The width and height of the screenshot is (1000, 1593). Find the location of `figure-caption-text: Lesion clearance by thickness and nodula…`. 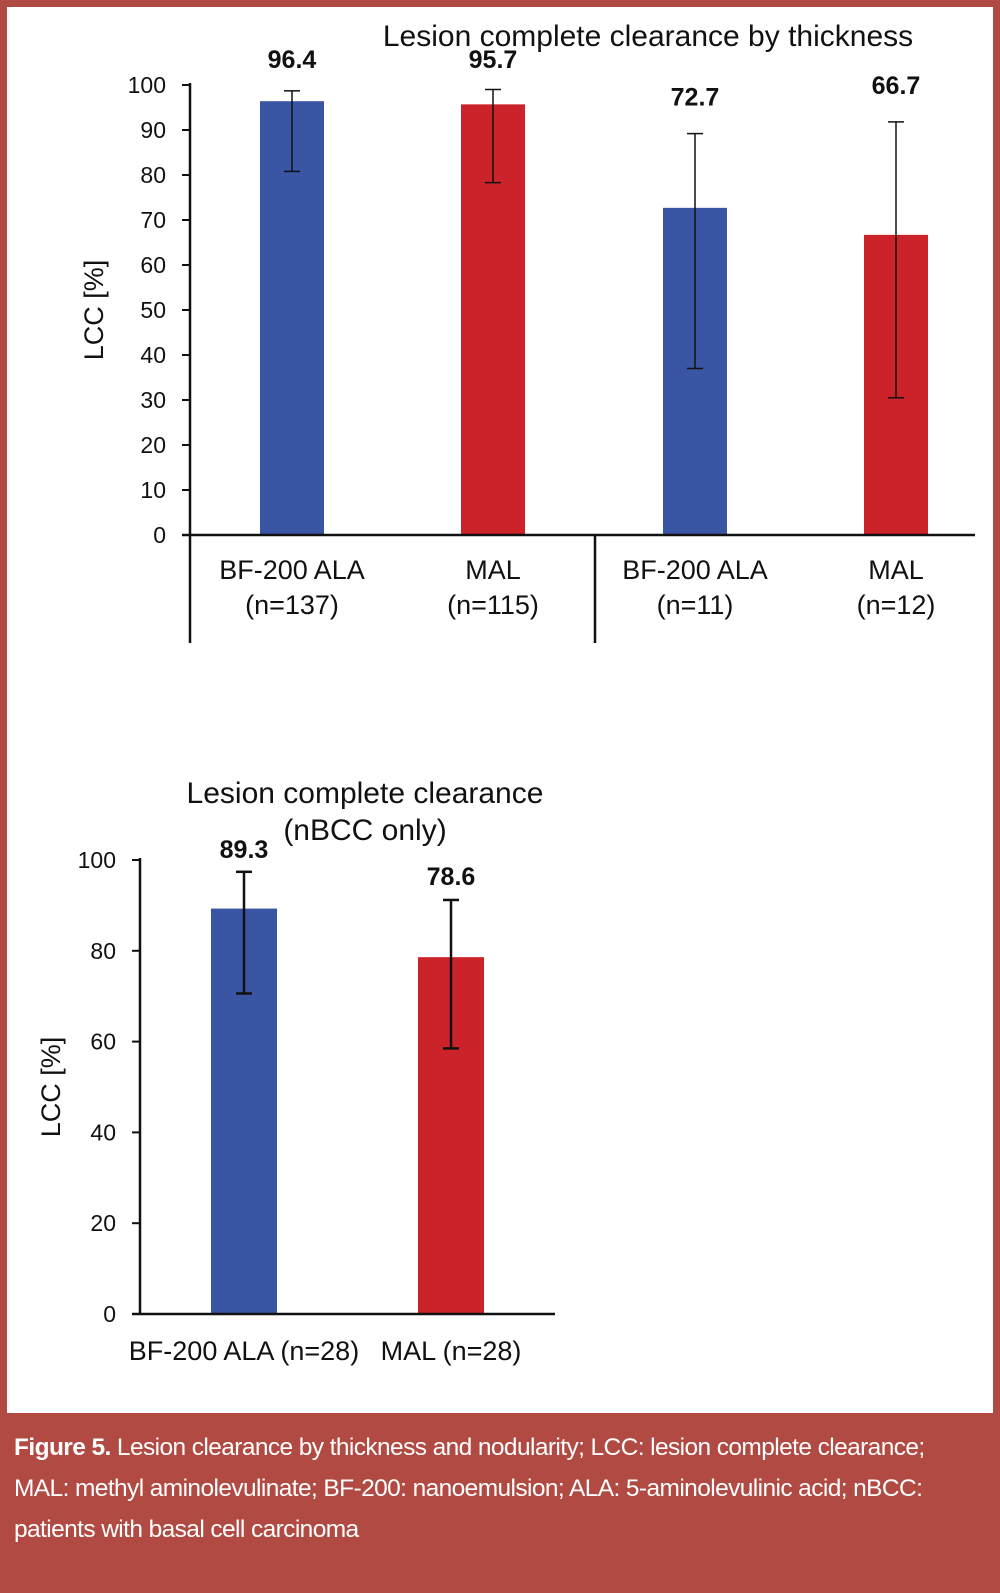

figure-caption-text: Lesion clearance by thickness and nodula… is located at coordinates (469, 1488).